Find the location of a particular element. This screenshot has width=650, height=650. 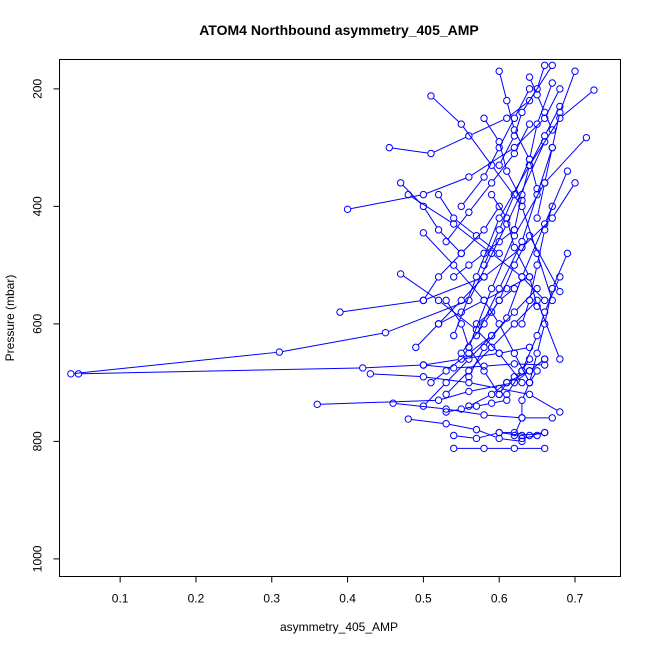

y-tick-label: 400 is located at coordinates (38, 206).